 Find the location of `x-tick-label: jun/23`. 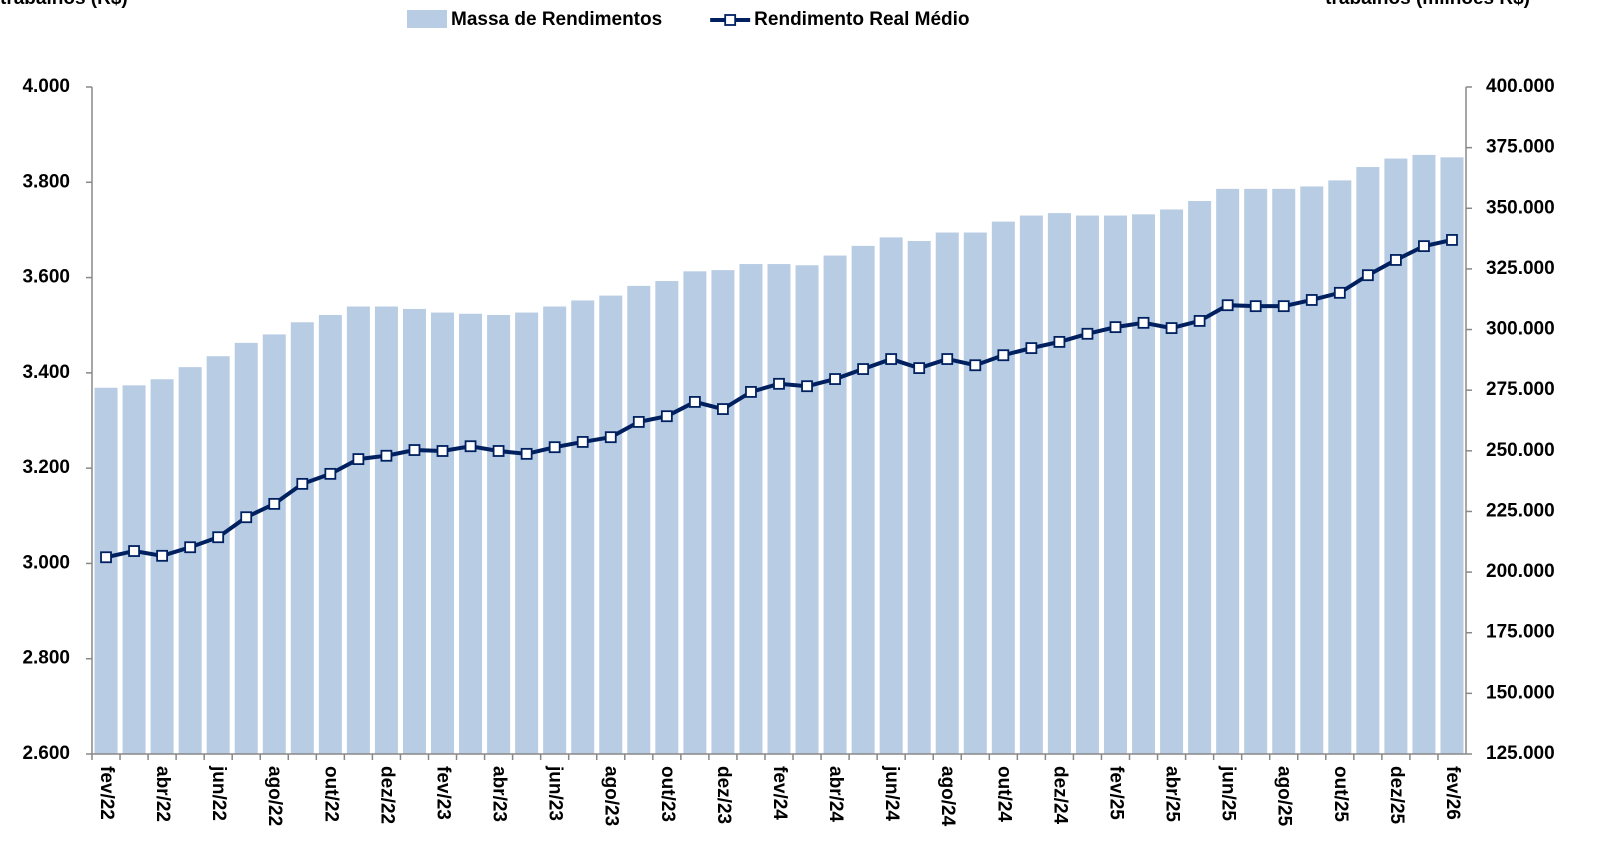

x-tick-label: jun/23 is located at coordinates (555, 793).